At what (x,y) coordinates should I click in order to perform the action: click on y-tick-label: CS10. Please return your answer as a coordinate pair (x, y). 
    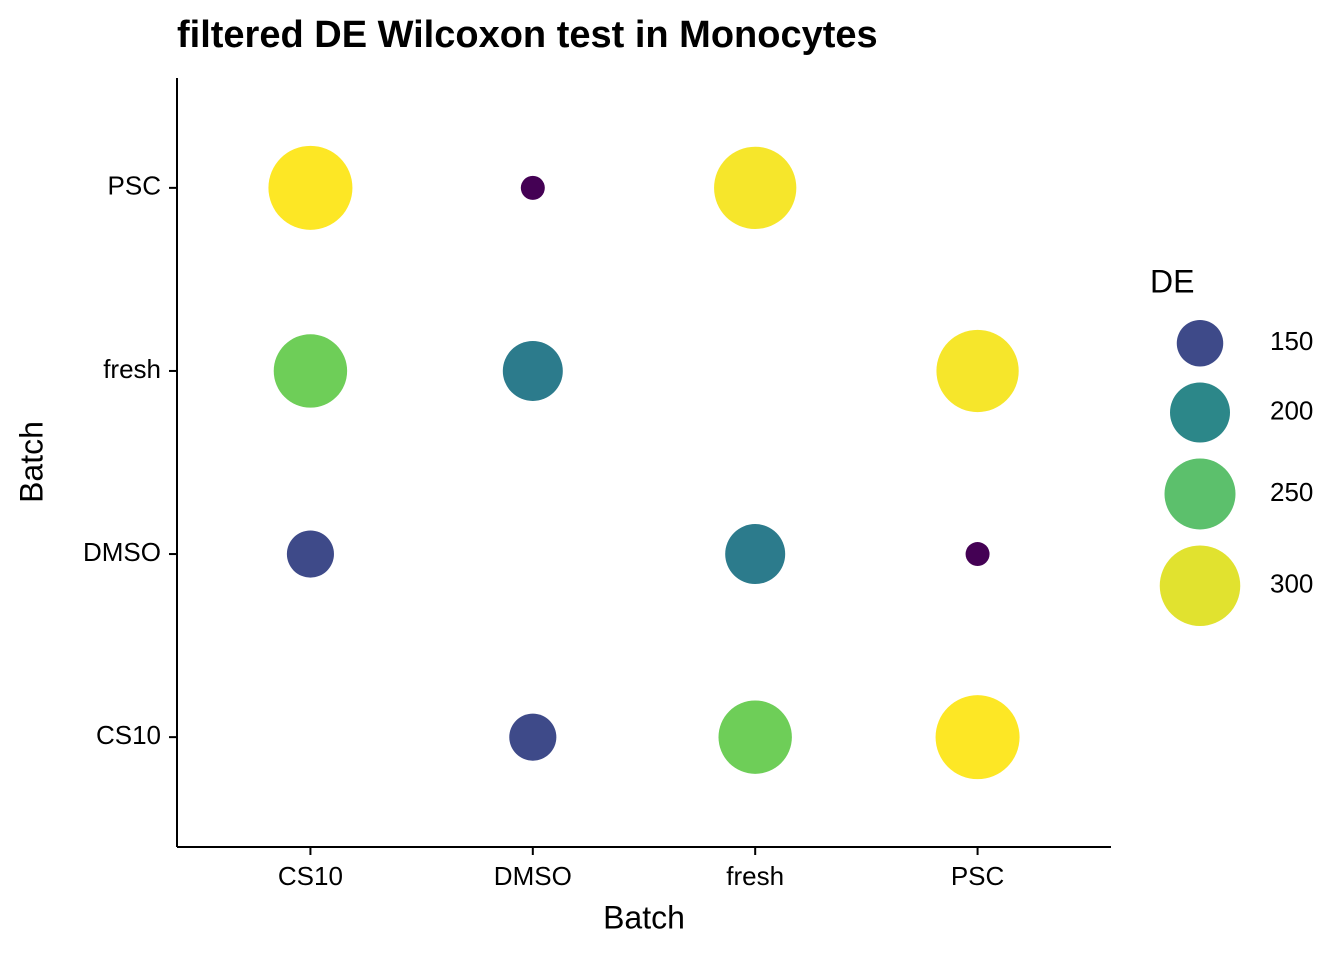
    Looking at the image, I should click on (128, 735).